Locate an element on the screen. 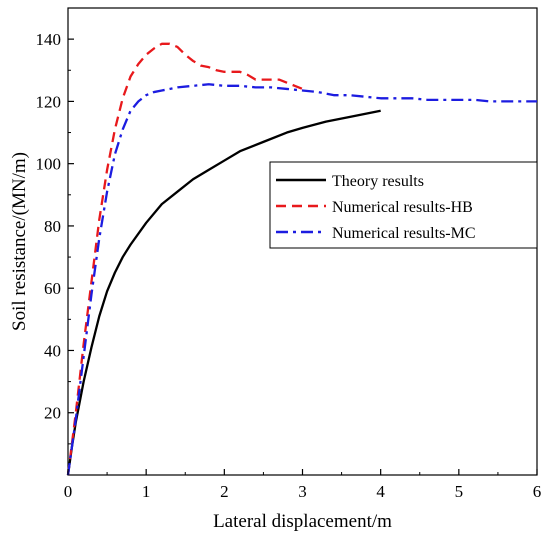  y-tick-label: 140 is located at coordinates (49, 39).